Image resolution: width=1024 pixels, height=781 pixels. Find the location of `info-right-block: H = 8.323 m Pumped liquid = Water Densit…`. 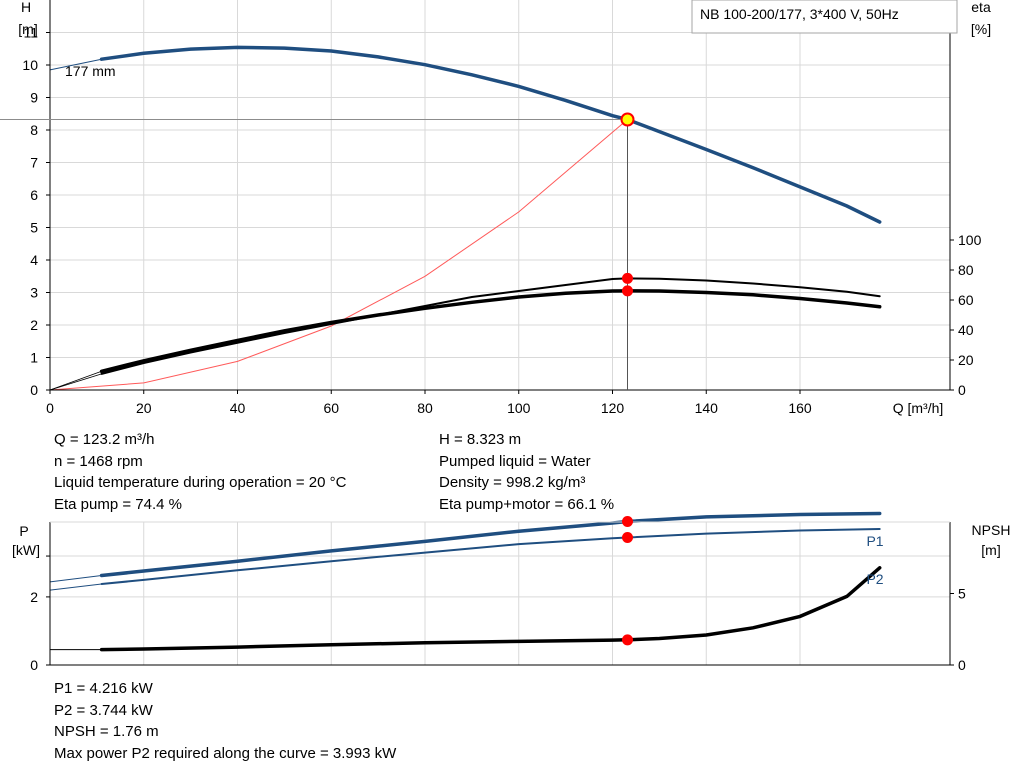

info-right-block: H = 8.323 m Pumped liquid = Water Densit… is located at coordinates (526, 472).